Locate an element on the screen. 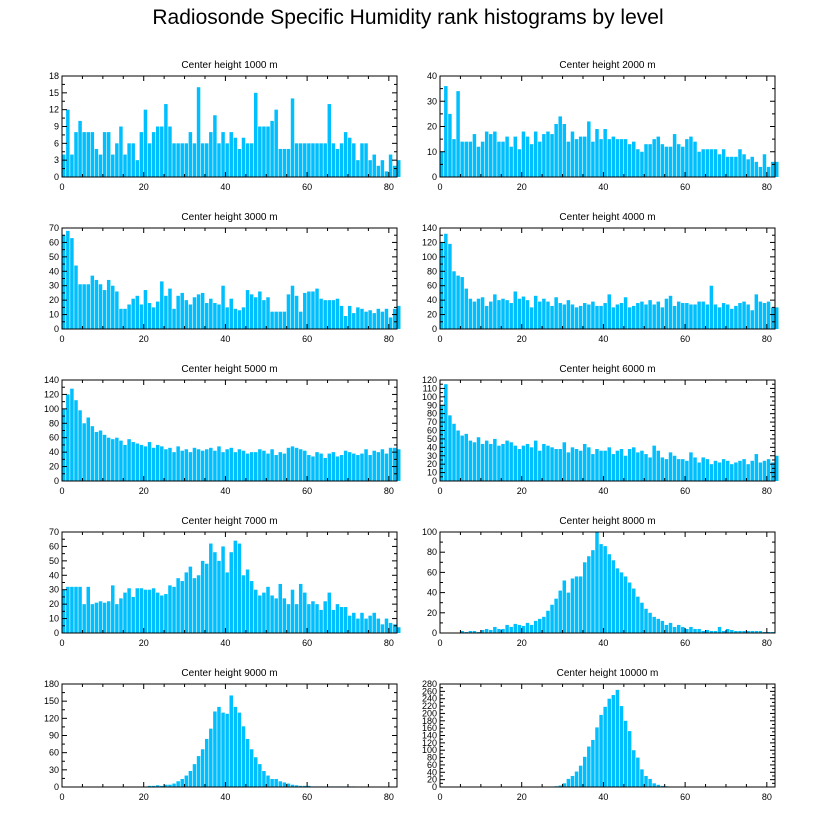 This screenshot has width=816, height=824. y-tick-label: 30 is located at coordinates (54, 590).